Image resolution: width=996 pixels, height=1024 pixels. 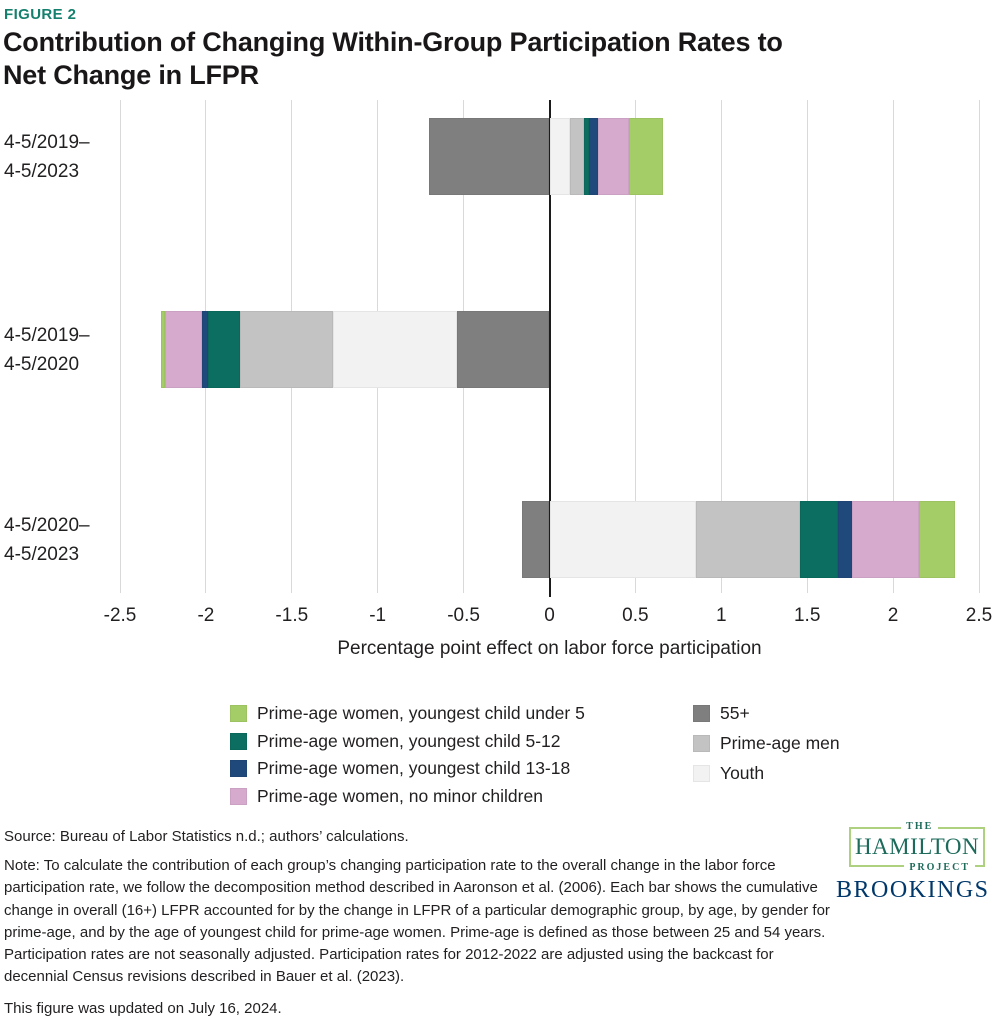 What do you see at coordinates (807, 615) in the screenshot?
I see `x-tick-label: 1.5` at bounding box center [807, 615].